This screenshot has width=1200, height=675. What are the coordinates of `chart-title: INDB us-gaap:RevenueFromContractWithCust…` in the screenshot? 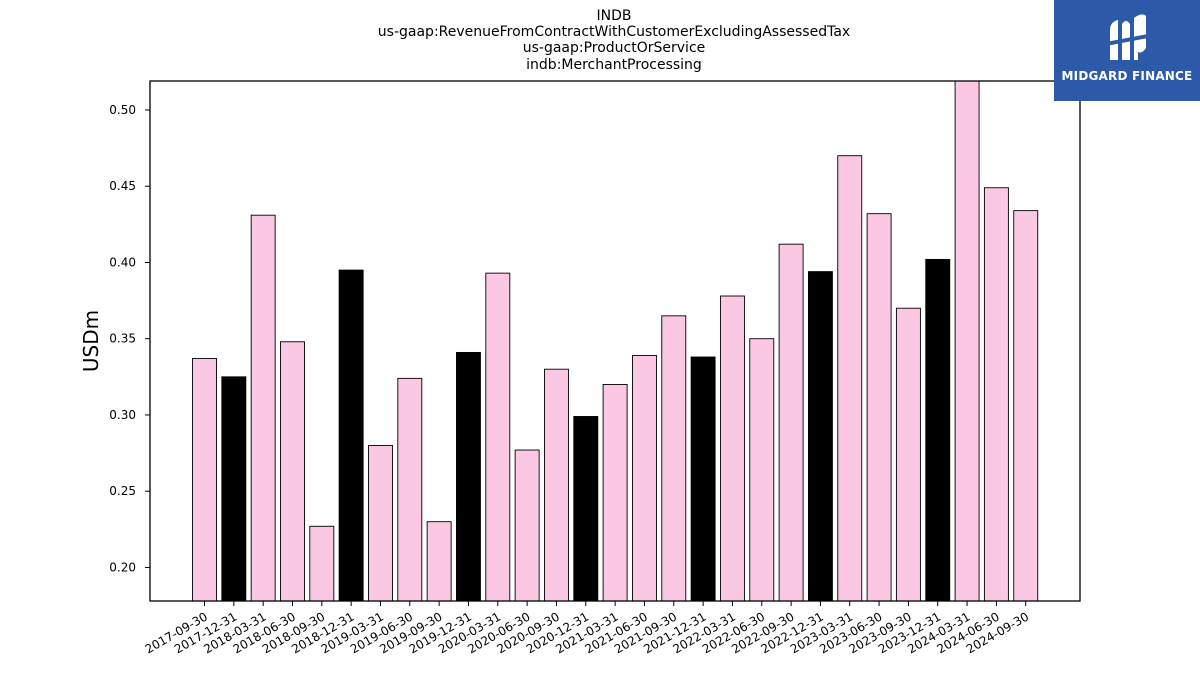 It's located at (614, 40).